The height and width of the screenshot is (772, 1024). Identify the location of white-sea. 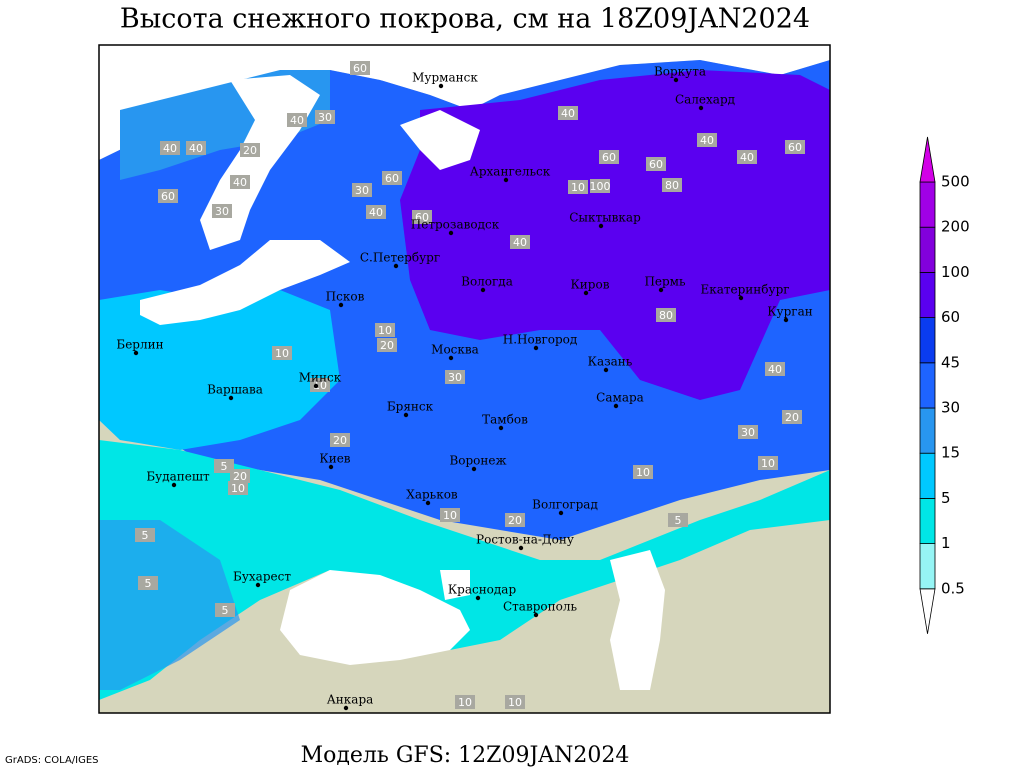
(440, 140).